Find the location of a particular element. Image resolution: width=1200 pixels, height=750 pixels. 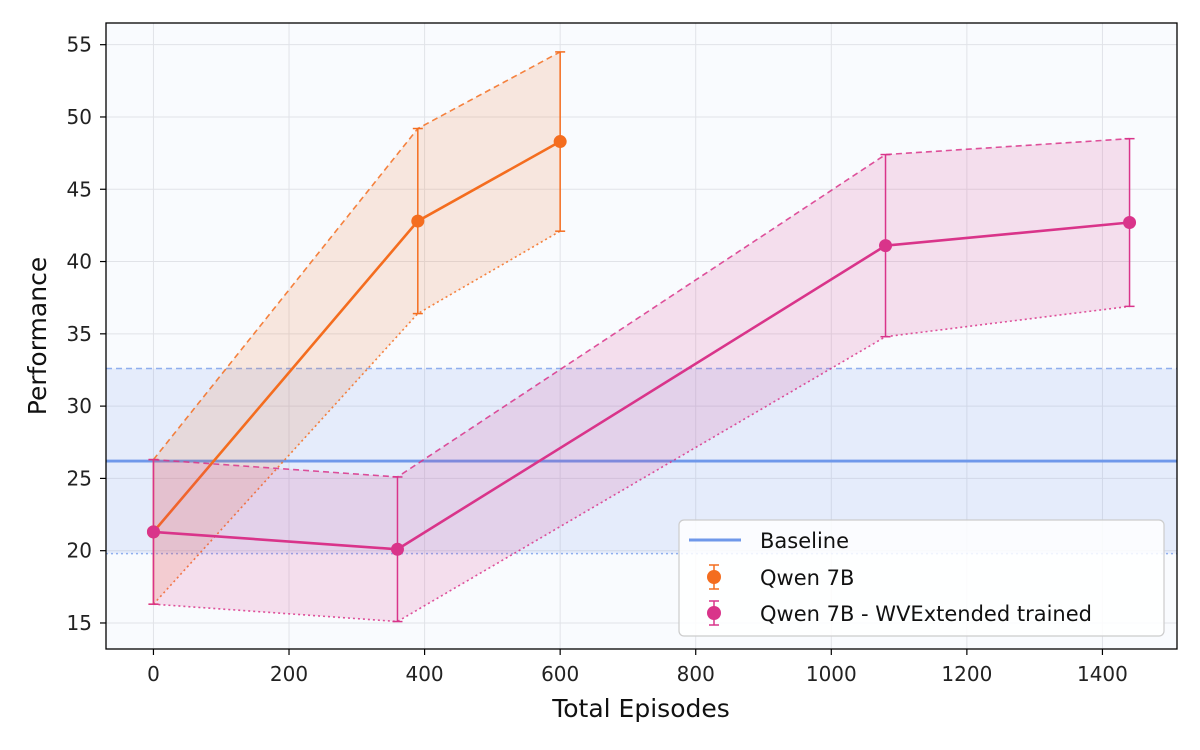

y-tick-label: 30 is located at coordinates (79, 406).